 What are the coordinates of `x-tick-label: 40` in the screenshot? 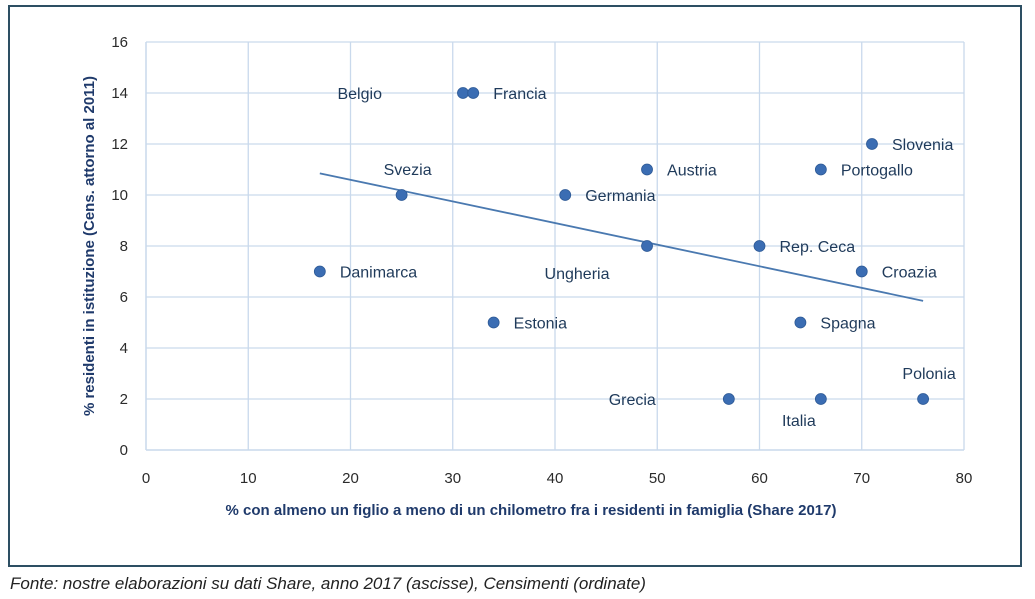 It's located at (555, 478).